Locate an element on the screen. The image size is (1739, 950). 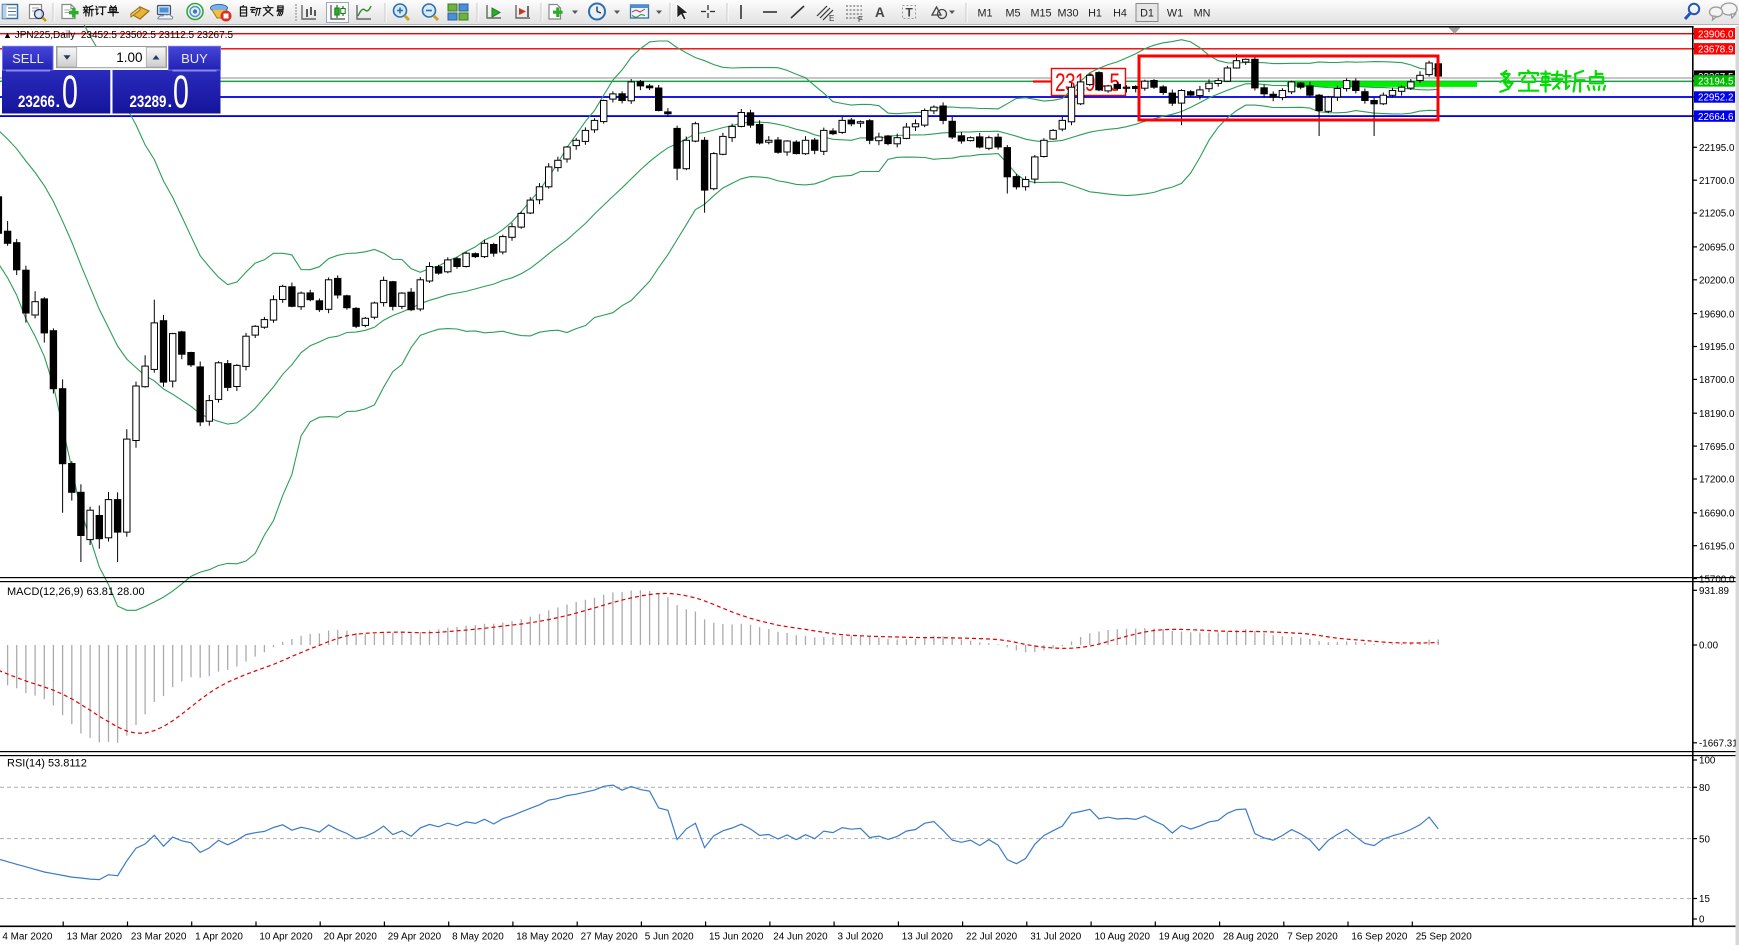
svg-text: 13 Jul 2020 is located at coordinates (928, 937).